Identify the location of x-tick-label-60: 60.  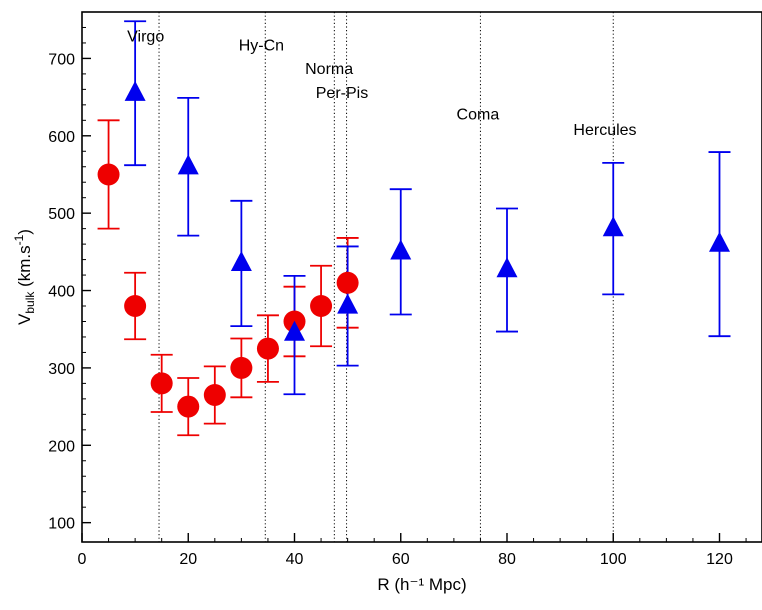
(401, 559).